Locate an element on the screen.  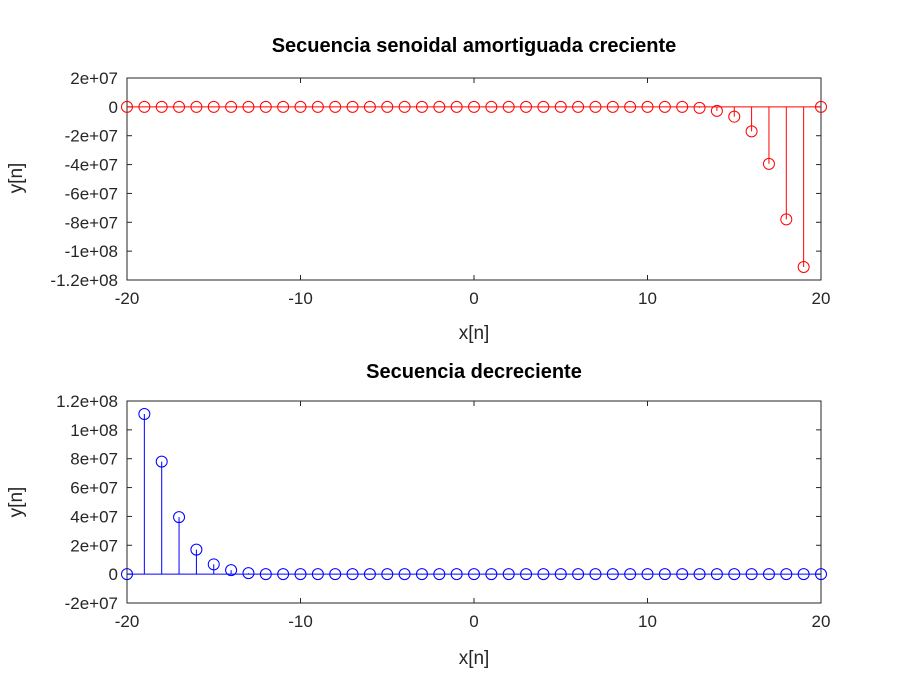
y-tick-label: 1e+08 is located at coordinates (94, 430).